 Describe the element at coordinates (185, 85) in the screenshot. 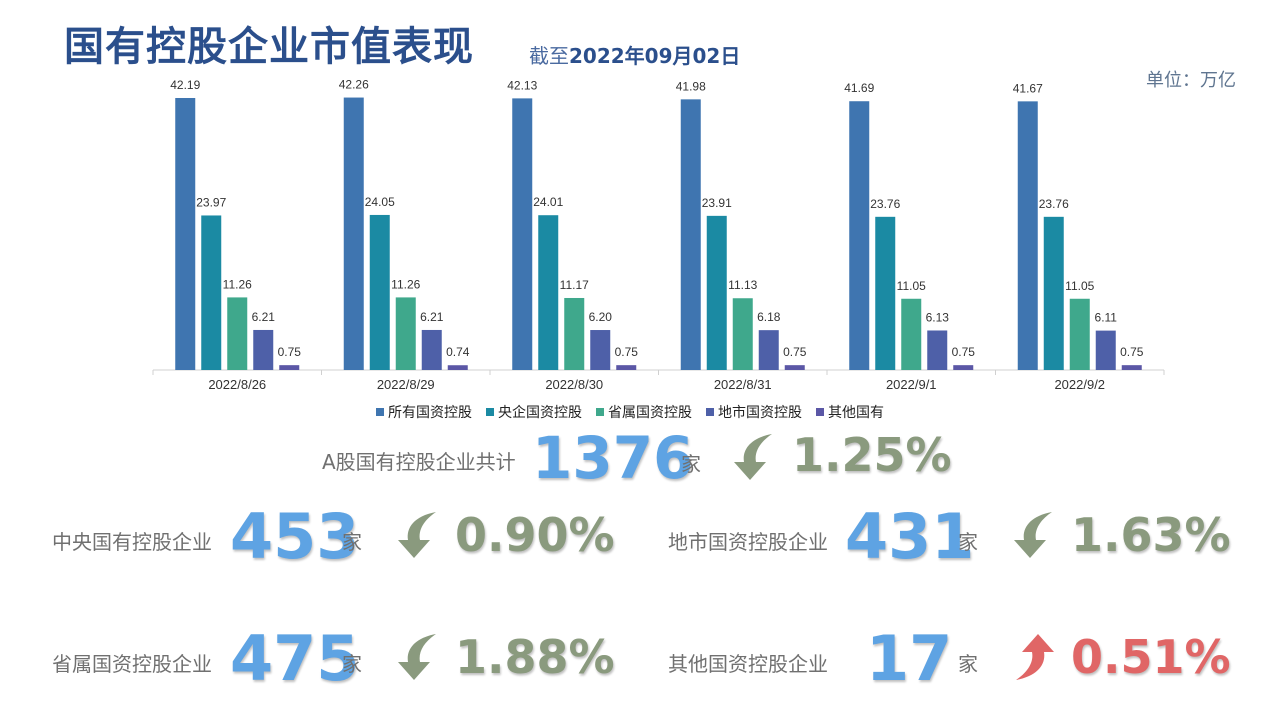

I see `bar-value-label: 42.19` at that location.